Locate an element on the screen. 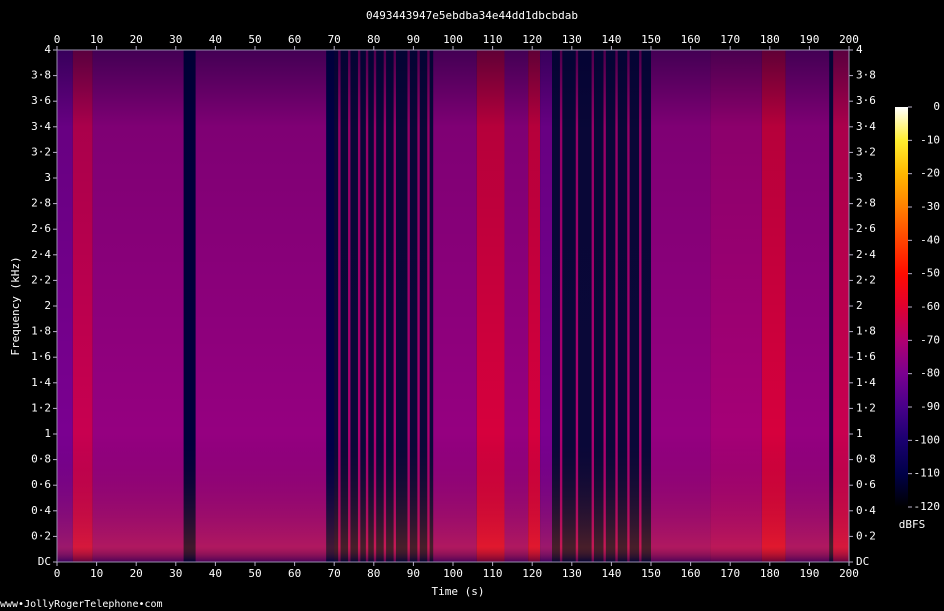 The width and height of the screenshot is (944, 611). y-tick-label-right: 0·2 is located at coordinates (866, 535).